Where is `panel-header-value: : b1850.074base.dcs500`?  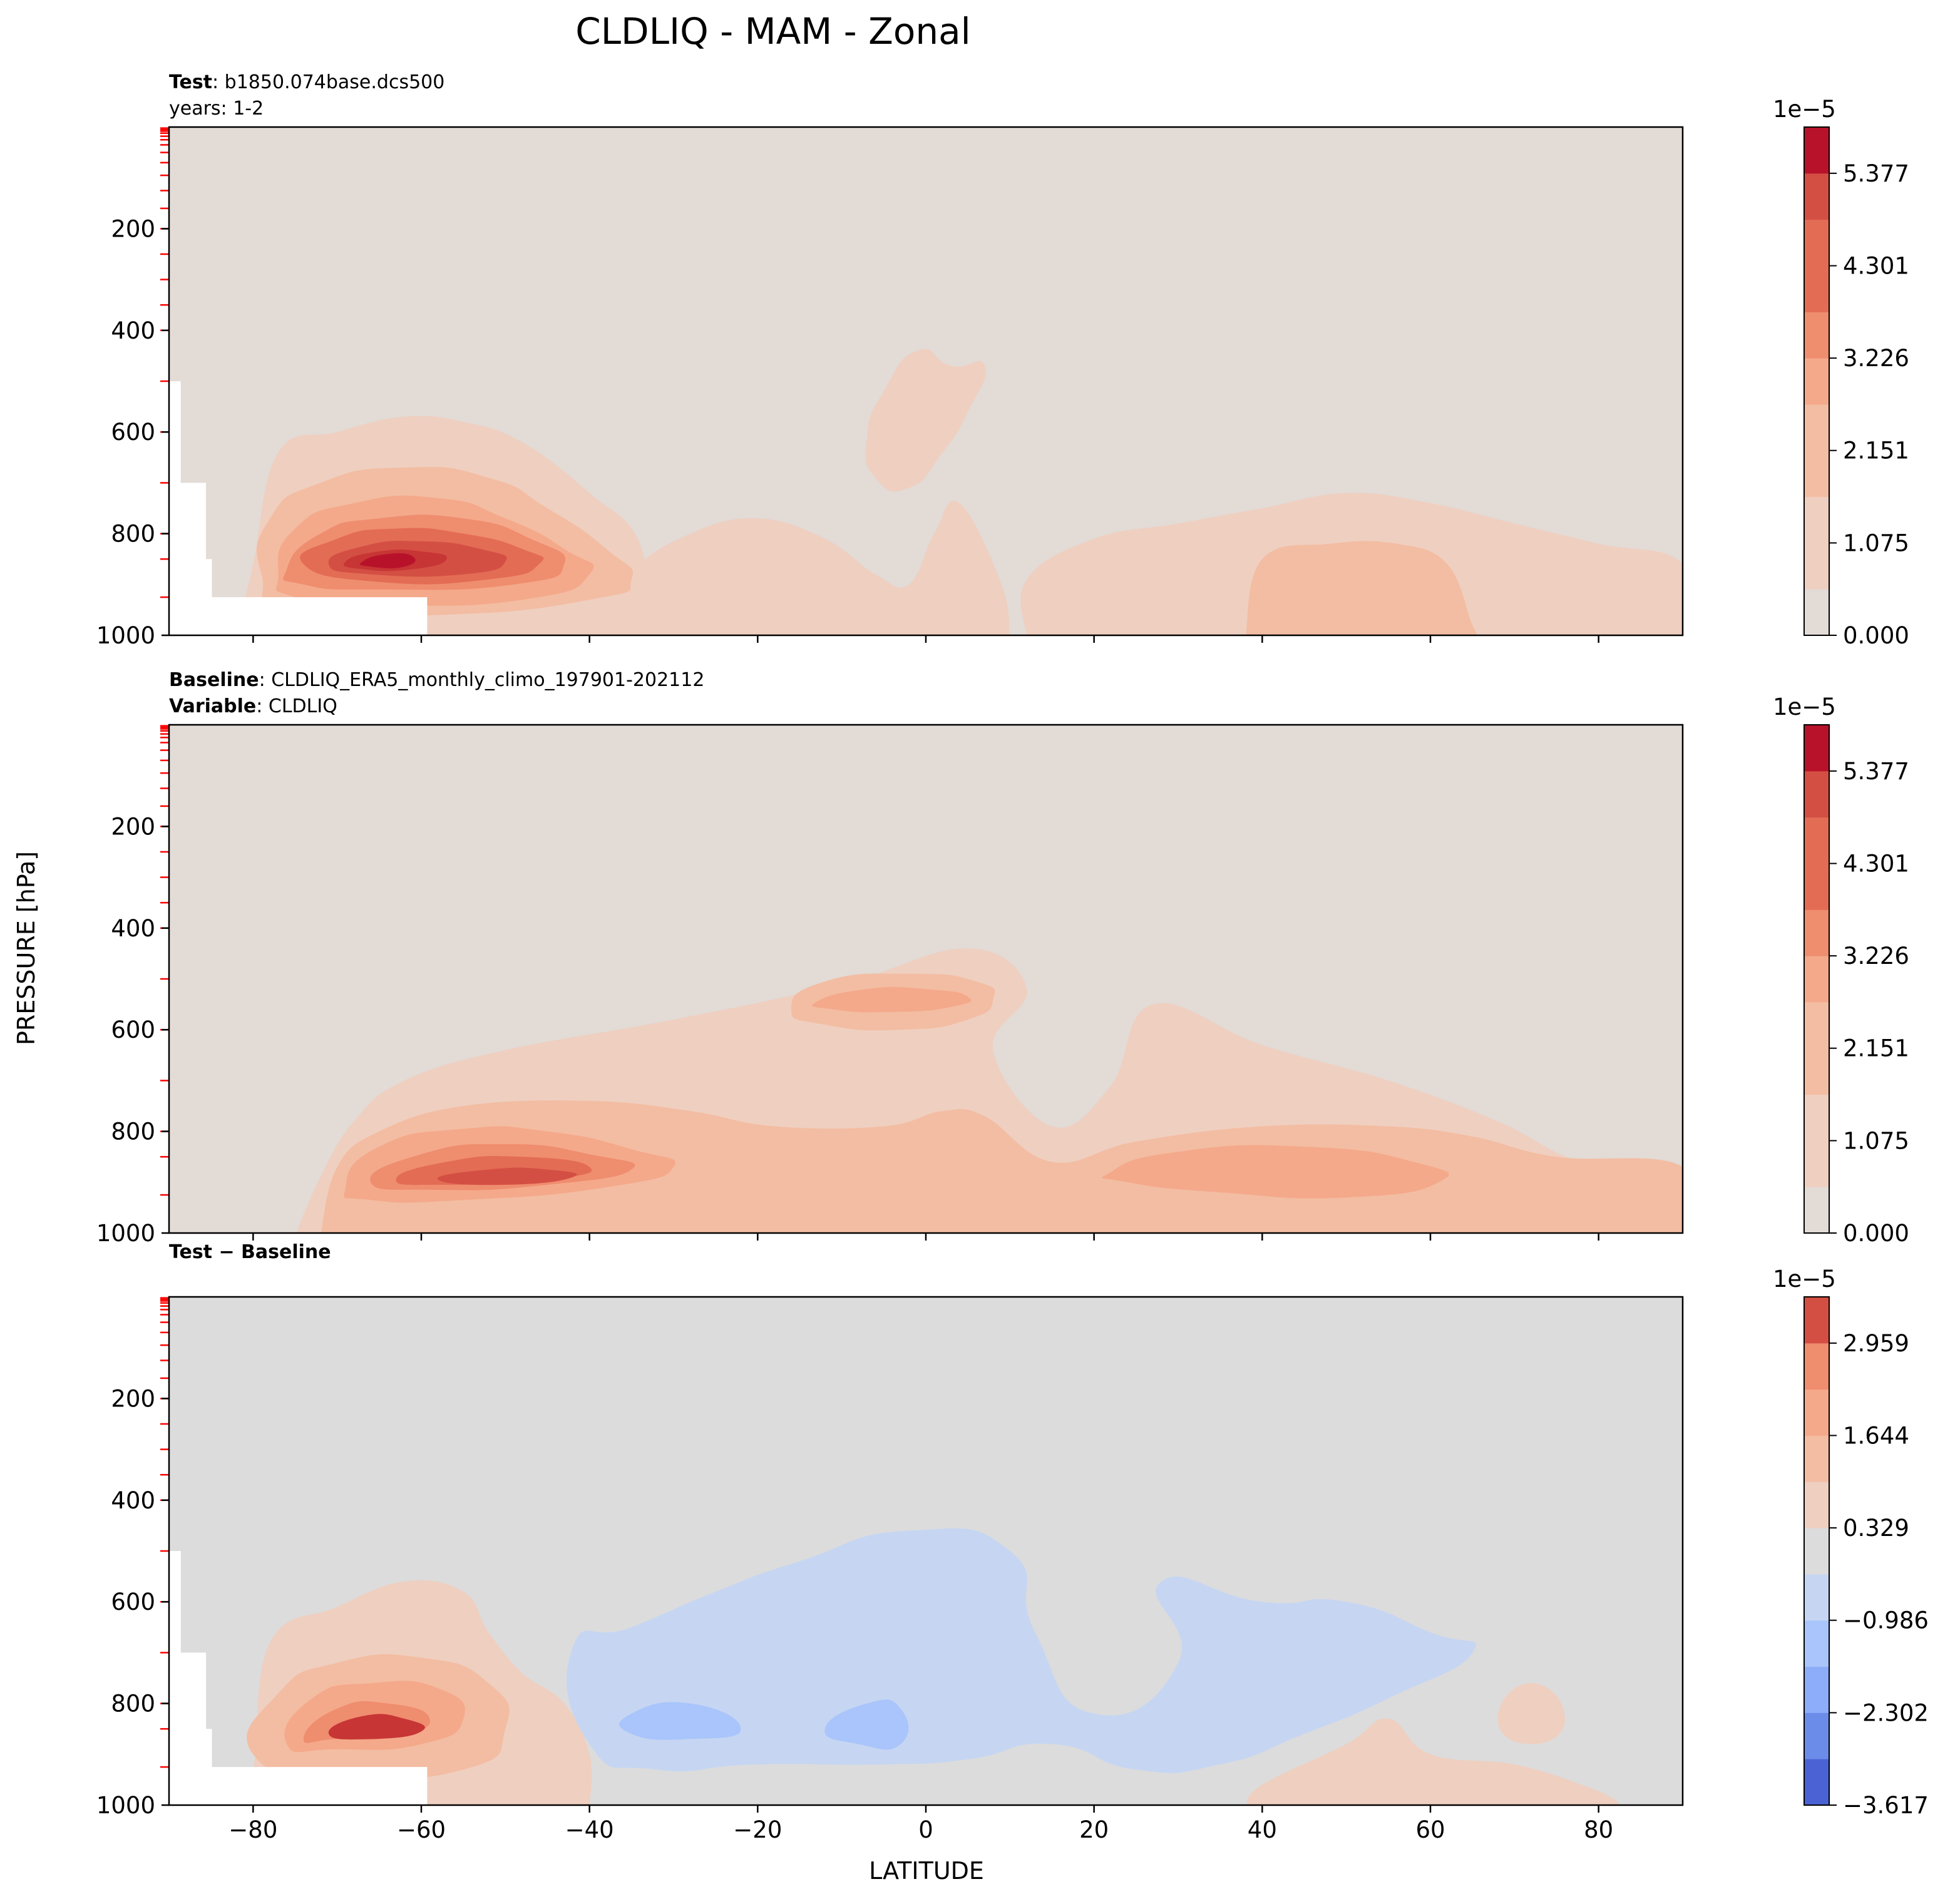
panel-header-value: : b1850.074base.dcs500 is located at coordinates (328, 82).